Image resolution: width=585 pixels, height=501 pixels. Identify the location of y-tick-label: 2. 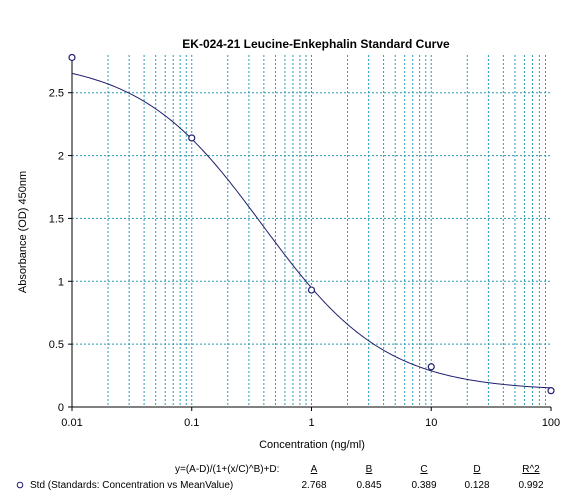
(61, 157).